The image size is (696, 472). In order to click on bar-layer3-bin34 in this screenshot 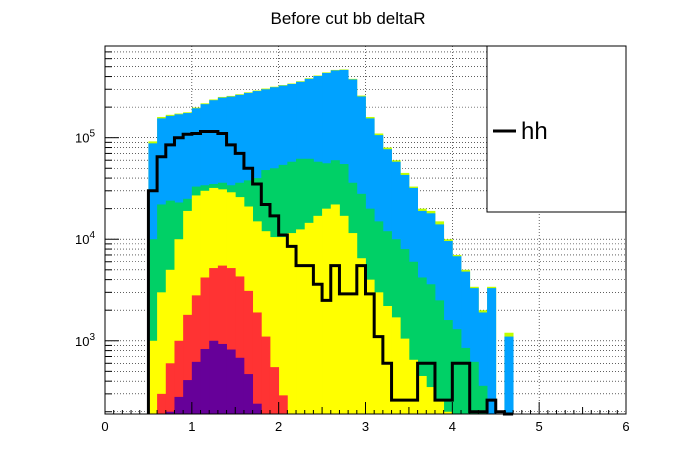, I will do `click(448, 412)`.